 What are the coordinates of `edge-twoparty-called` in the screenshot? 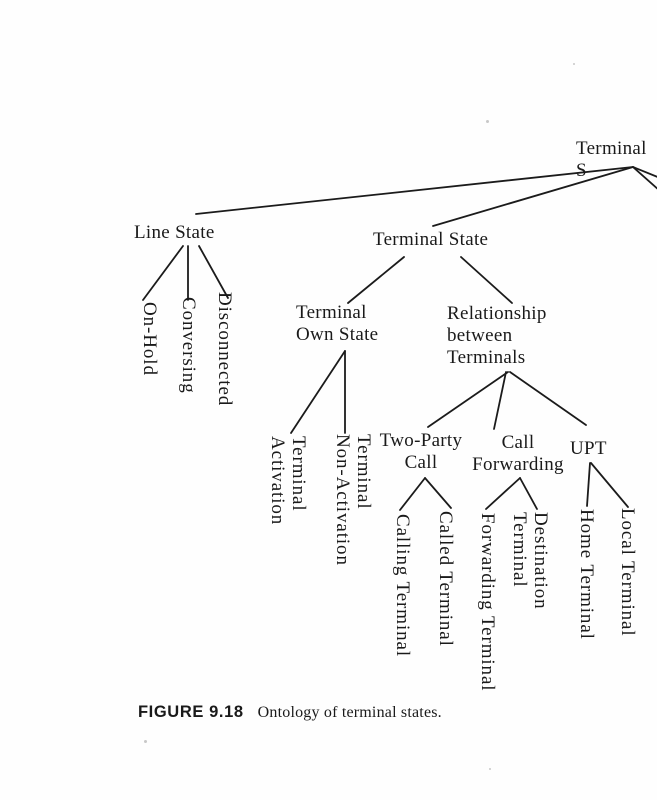 It's located at (438, 493).